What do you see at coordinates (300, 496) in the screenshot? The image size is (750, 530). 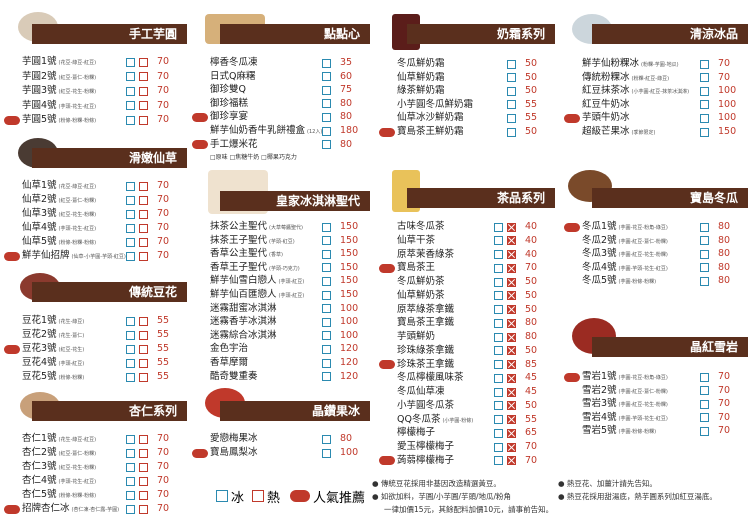 I see `legend-popular-badge` at bounding box center [300, 496].